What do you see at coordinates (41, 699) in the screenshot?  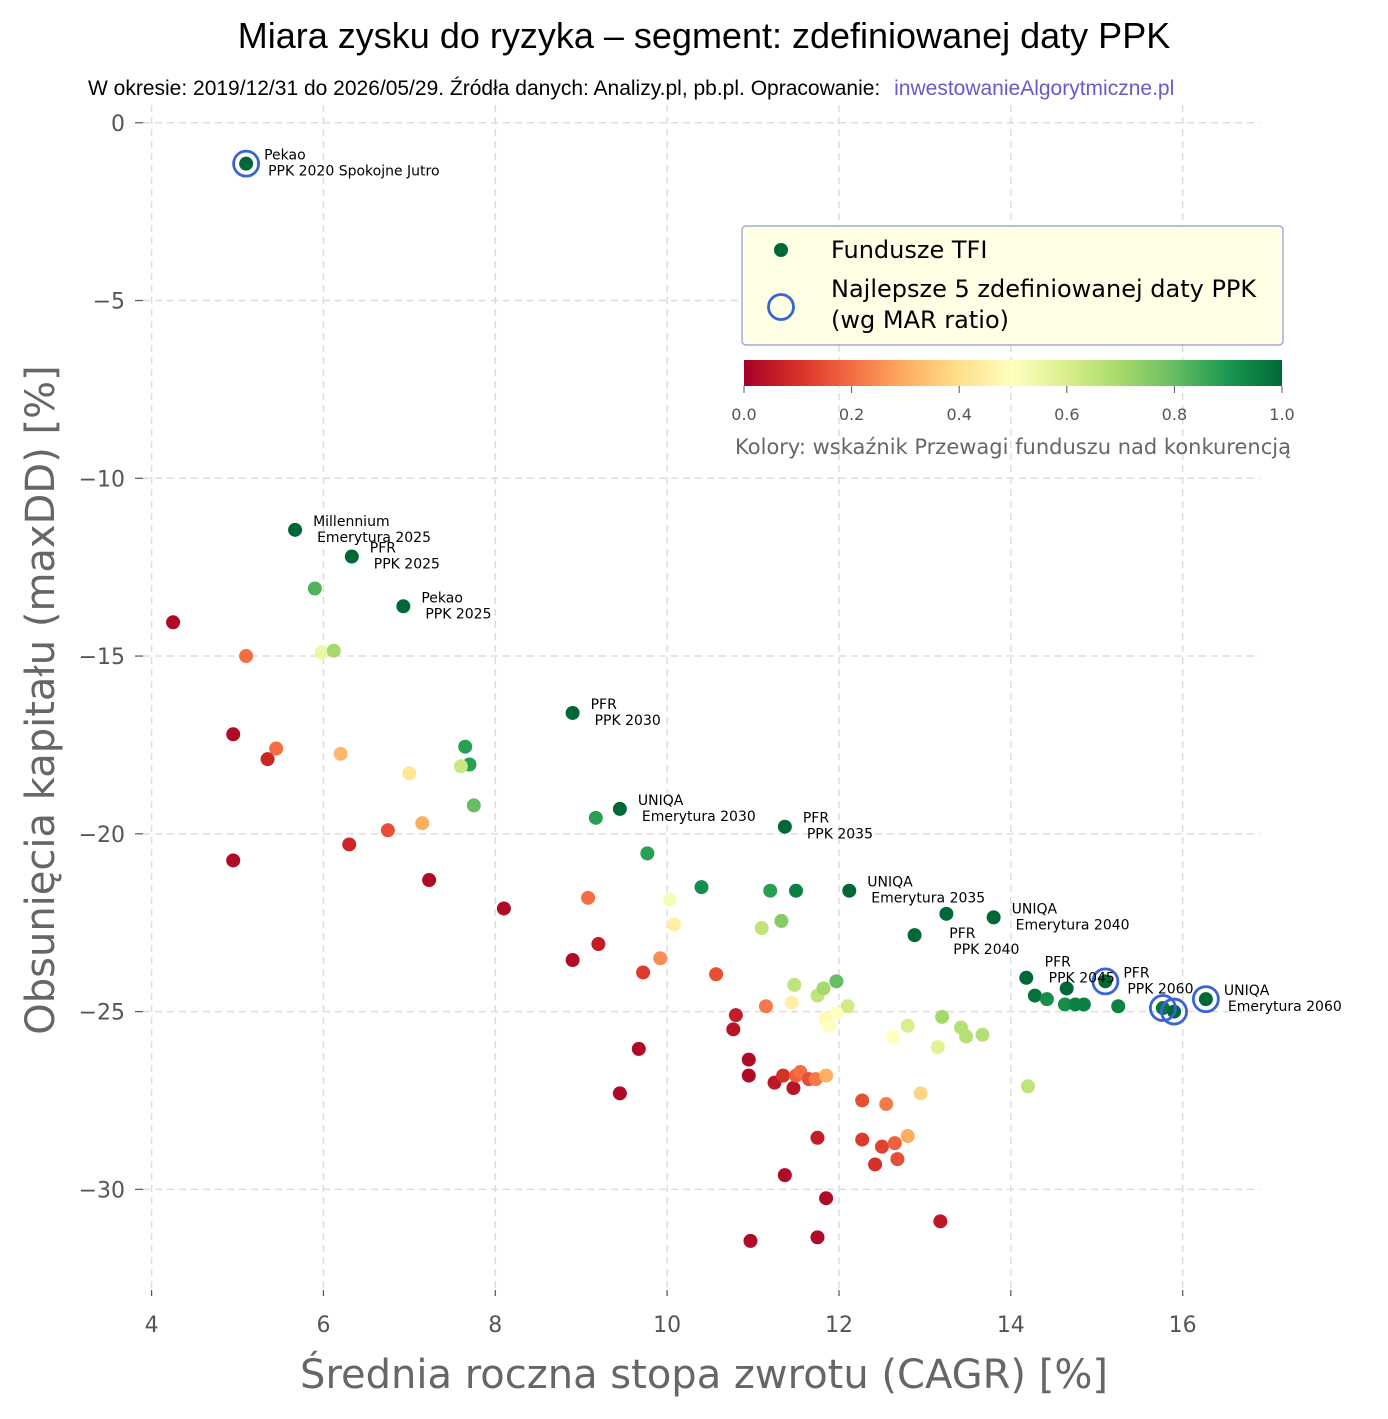 I see `y-axis-title: Obsunięcia kapitału (maxDD) [%]` at bounding box center [41, 699].